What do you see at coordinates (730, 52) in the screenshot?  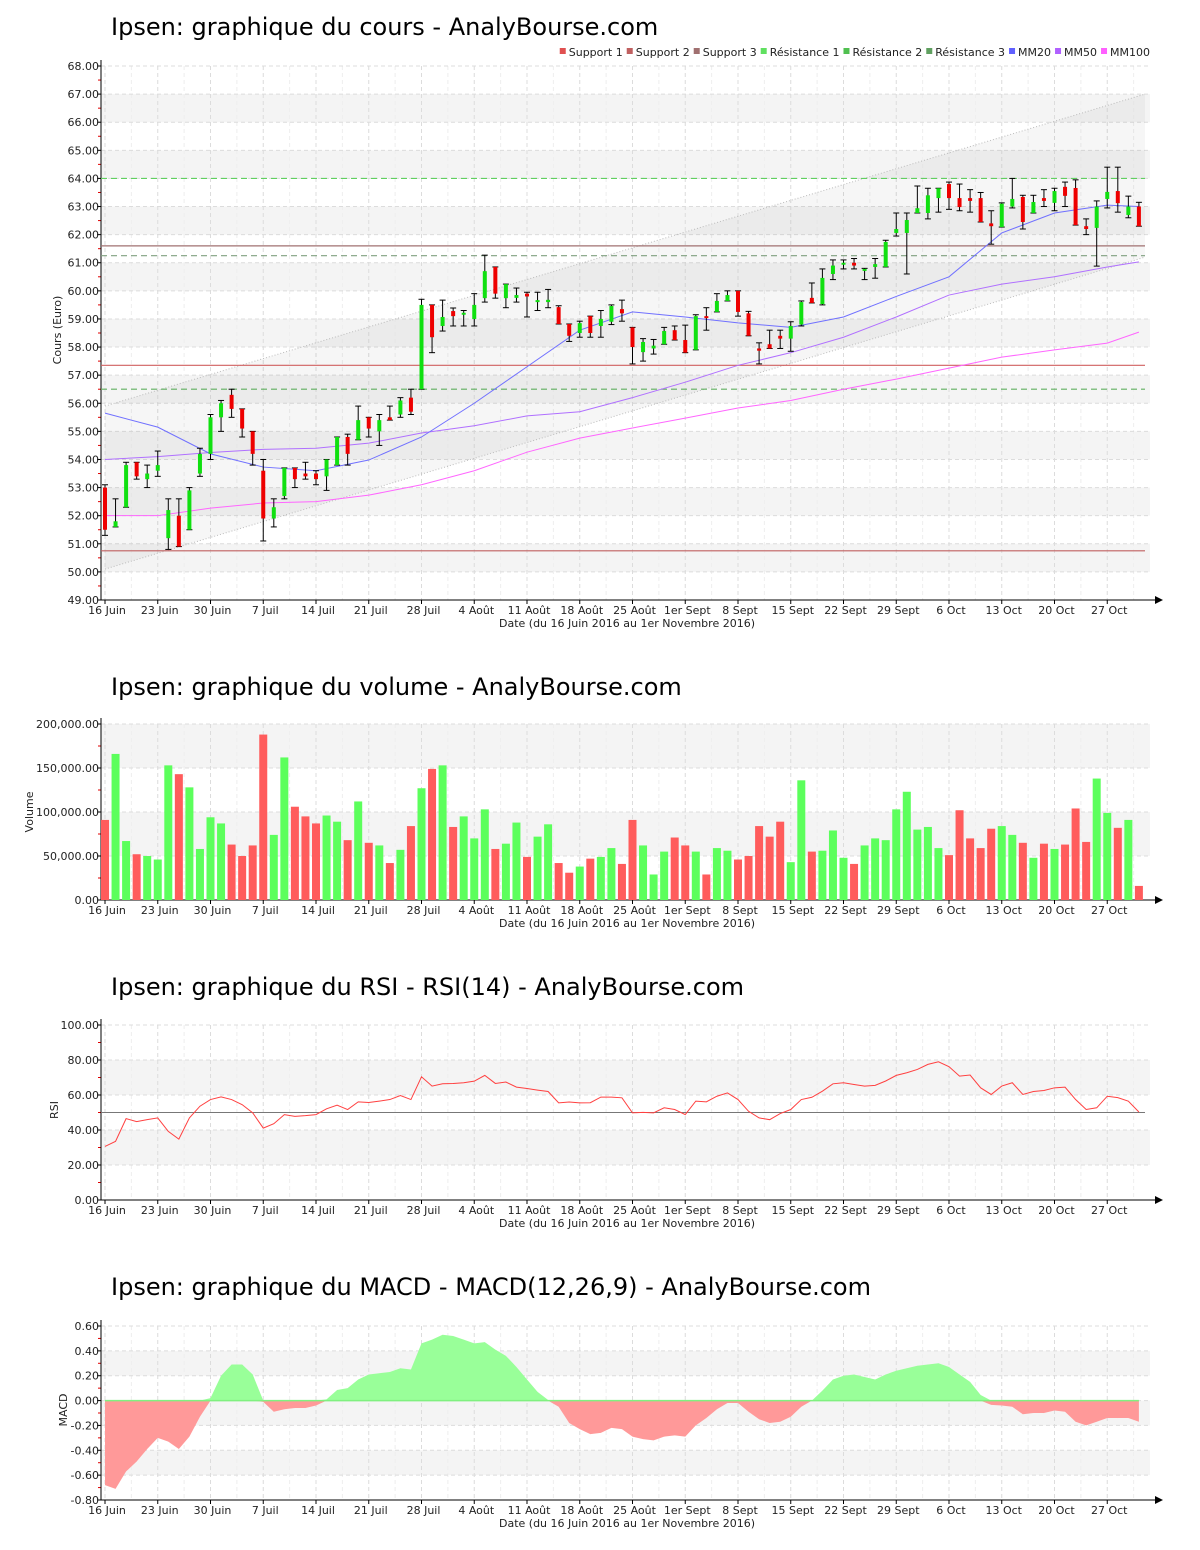 I see `legend-label: Support 3` at bounding box center [730, 52].